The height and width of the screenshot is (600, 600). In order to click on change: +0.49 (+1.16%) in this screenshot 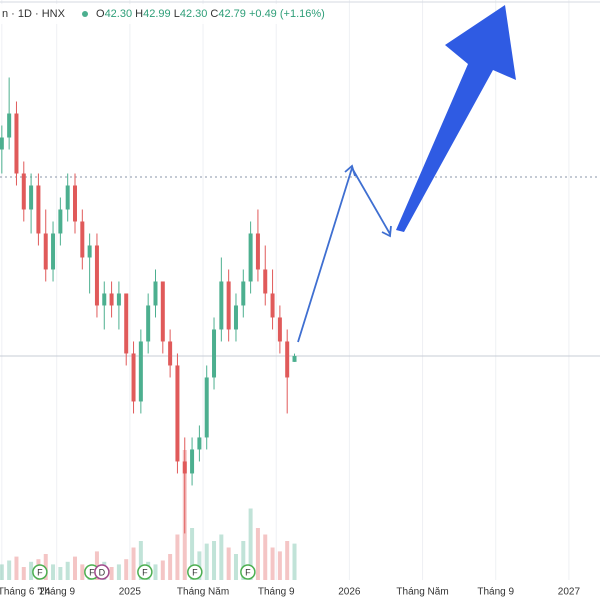, I will do `click(287, 14)`.